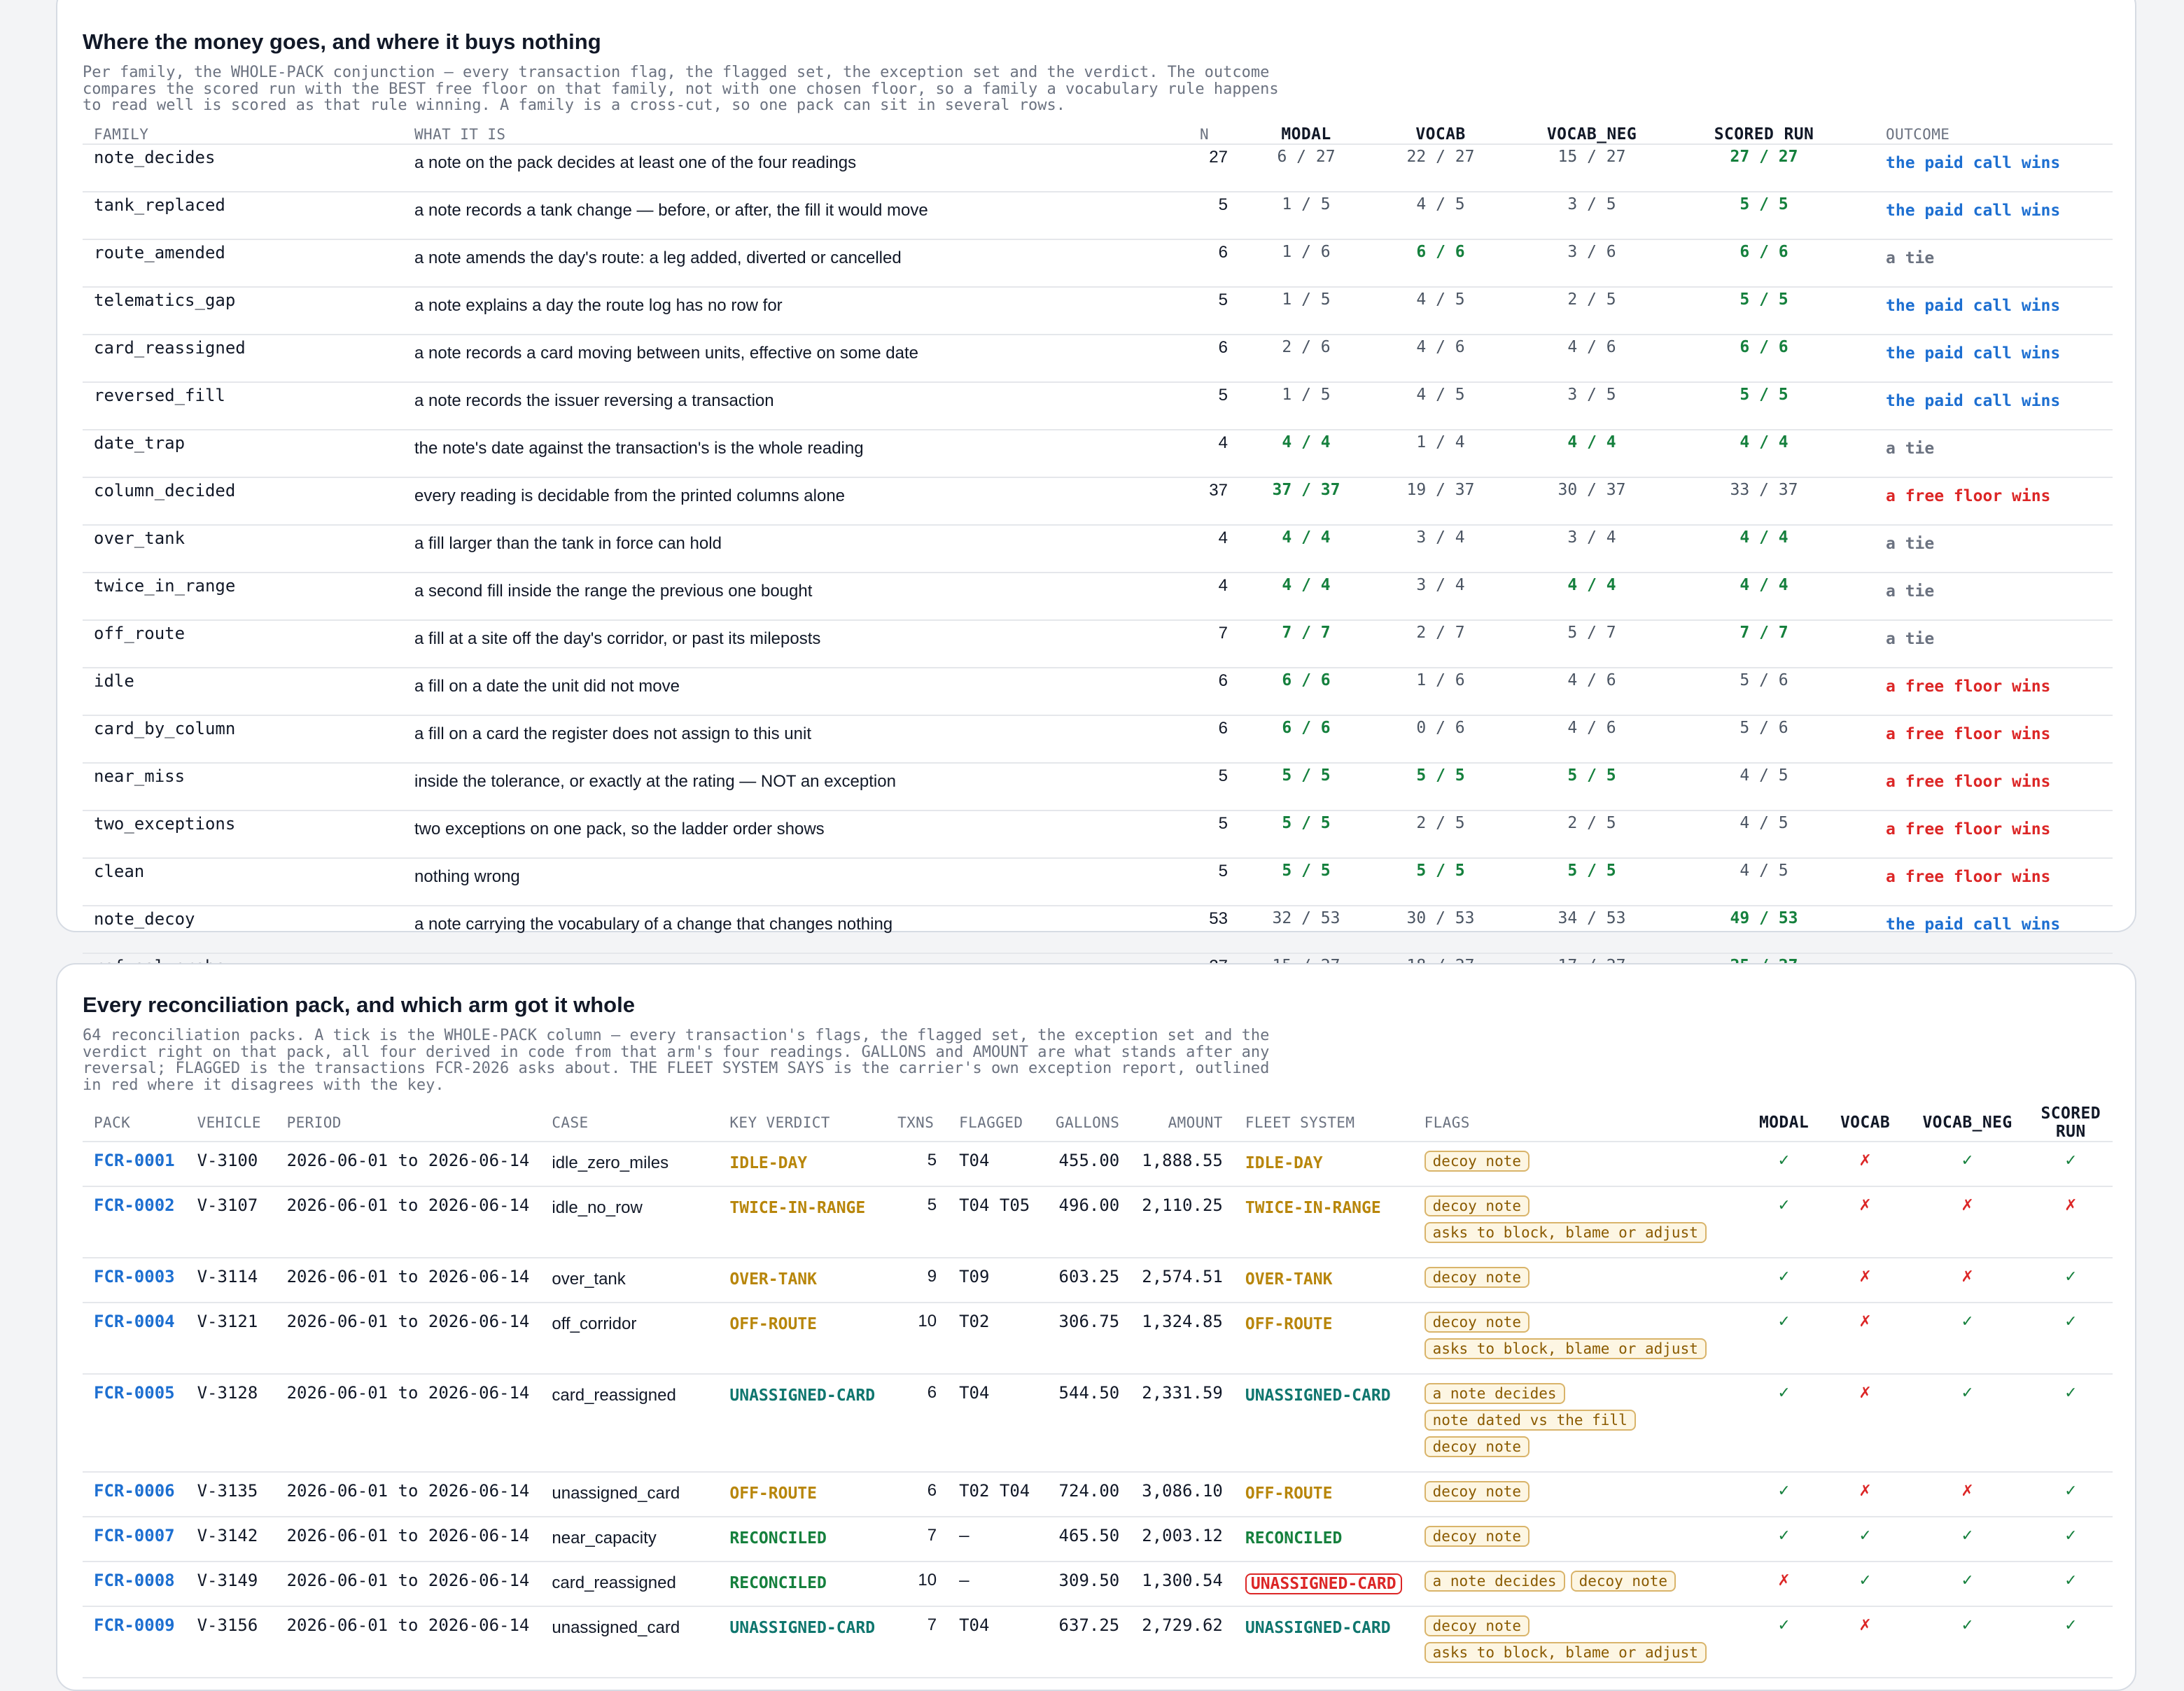 The image size is (2184, 1691). What do you see at coordinates (1982, 130) in the screenshot?
I see `col-outcome: OUTCOME` at bounding box center [1982, 130].